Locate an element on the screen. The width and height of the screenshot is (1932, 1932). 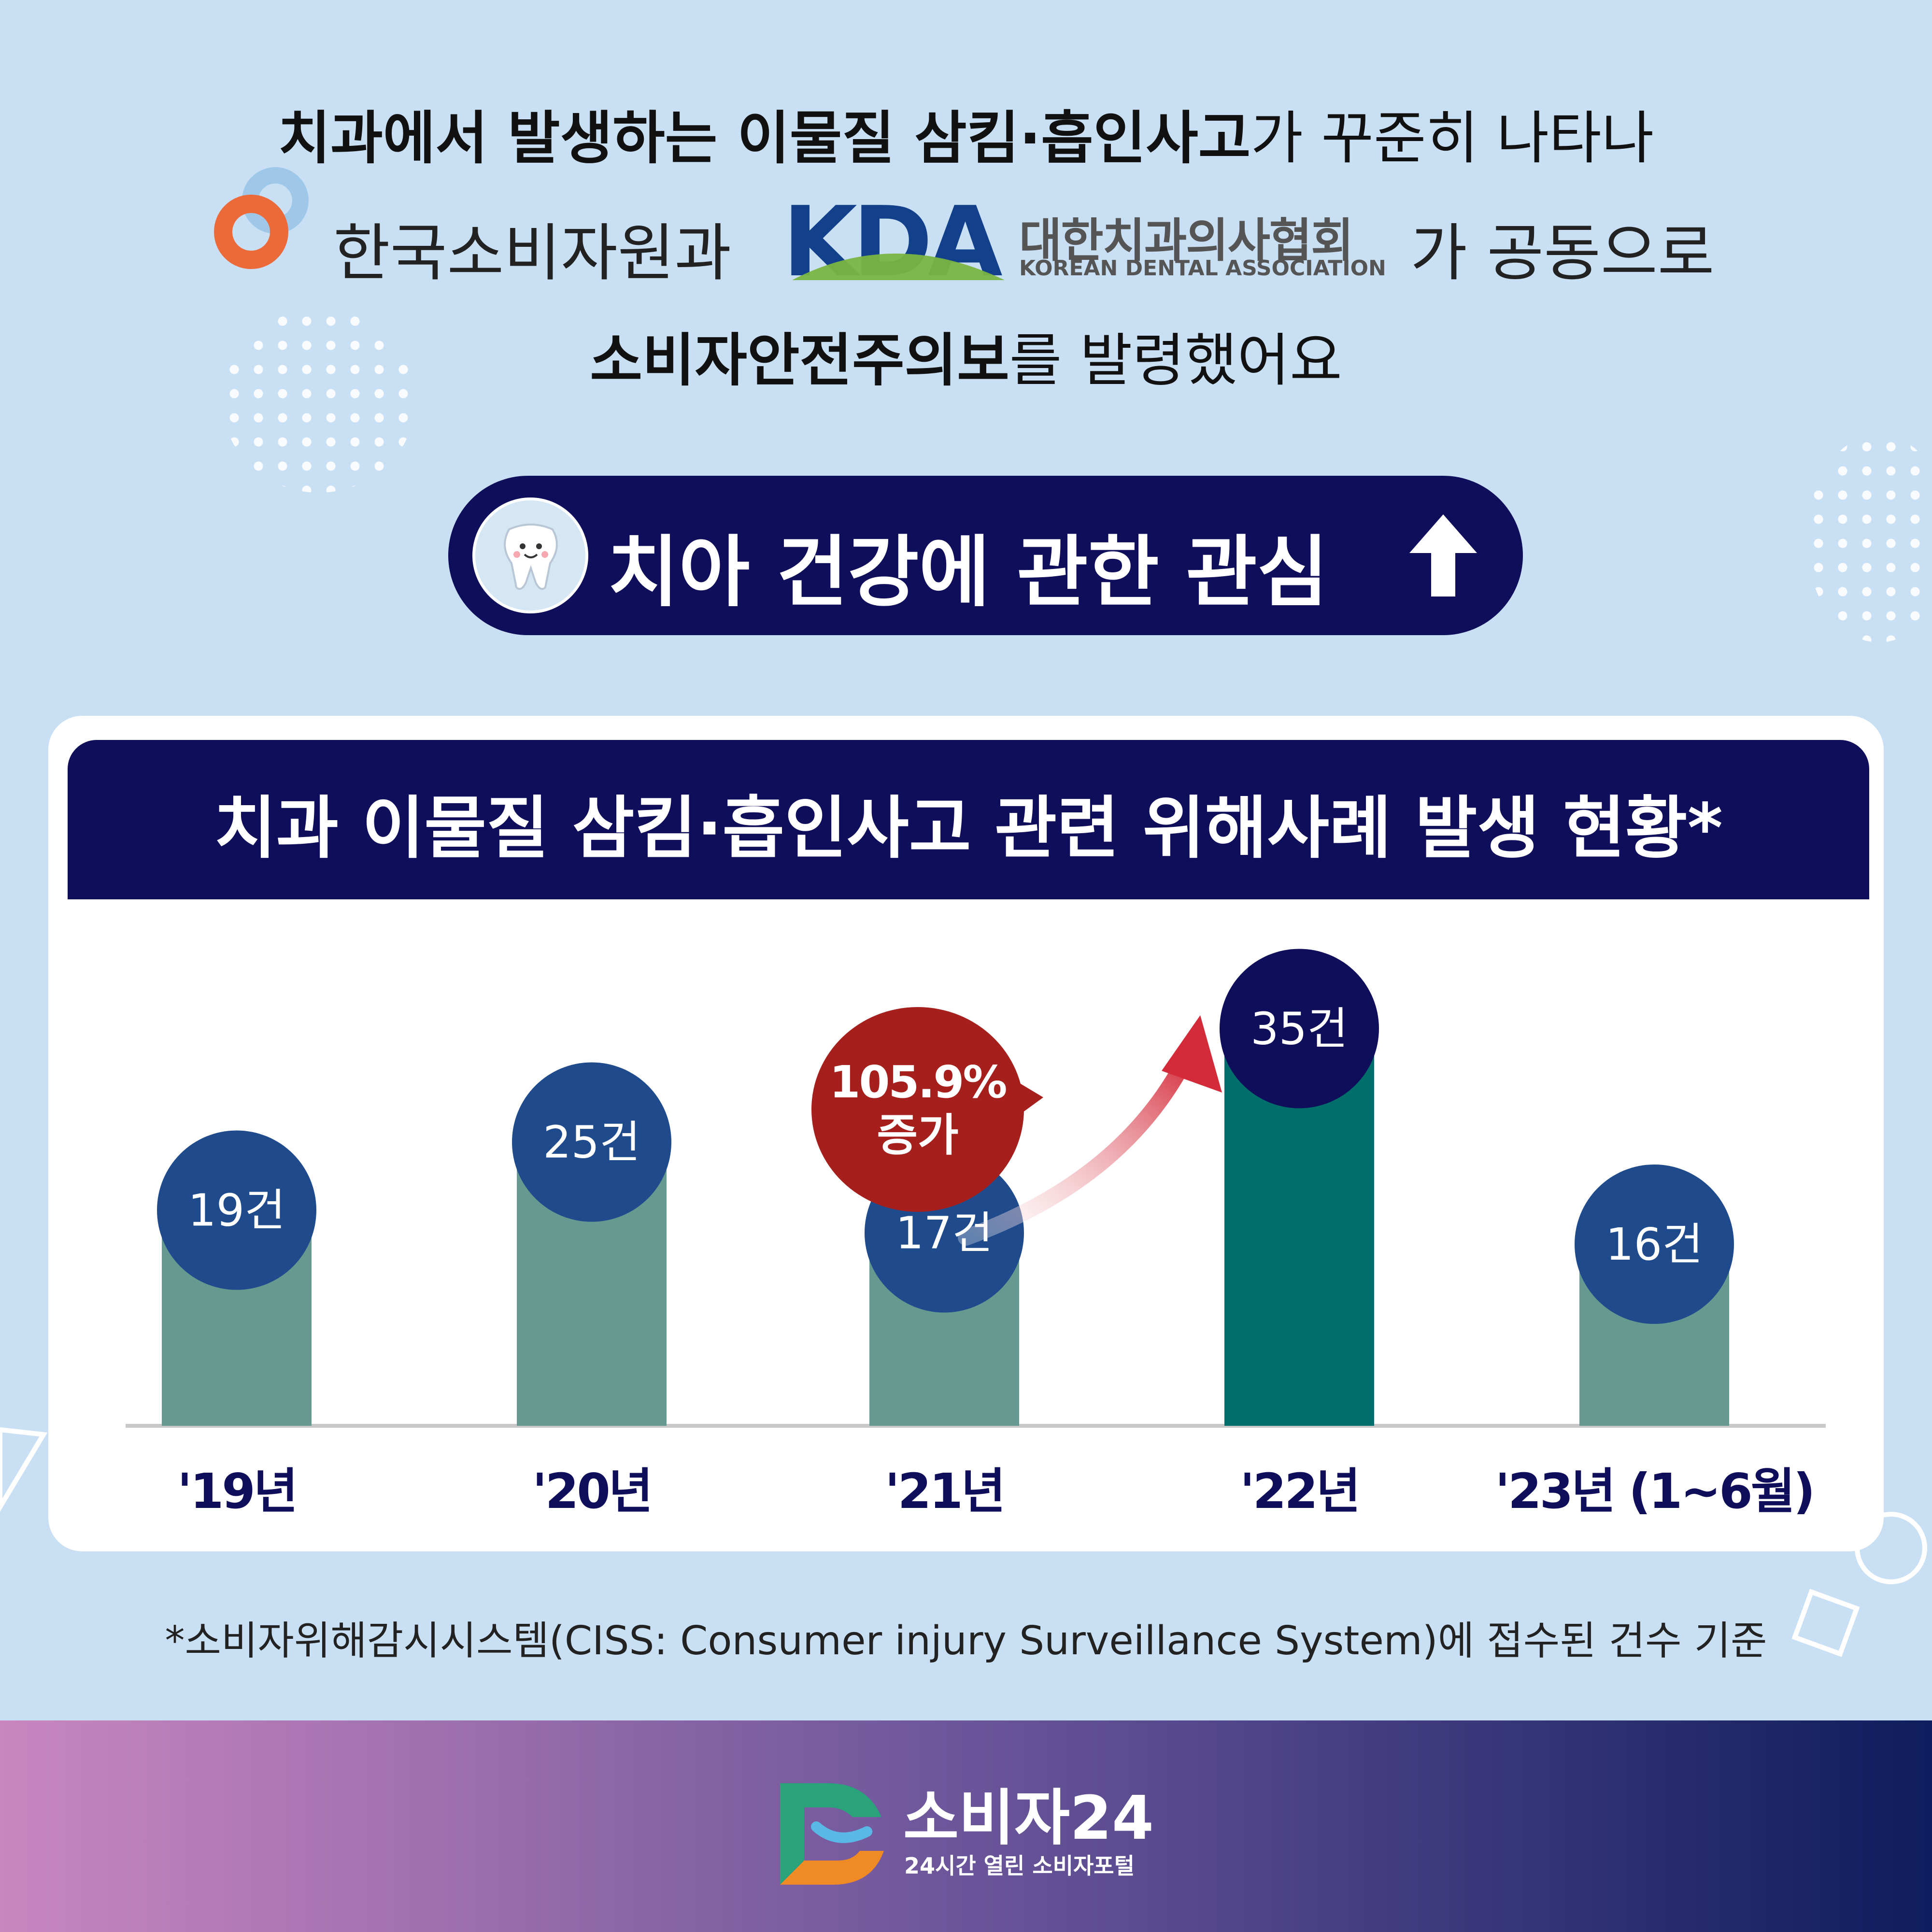
growth-callout-tail is located at coordinates (1030, 1100).